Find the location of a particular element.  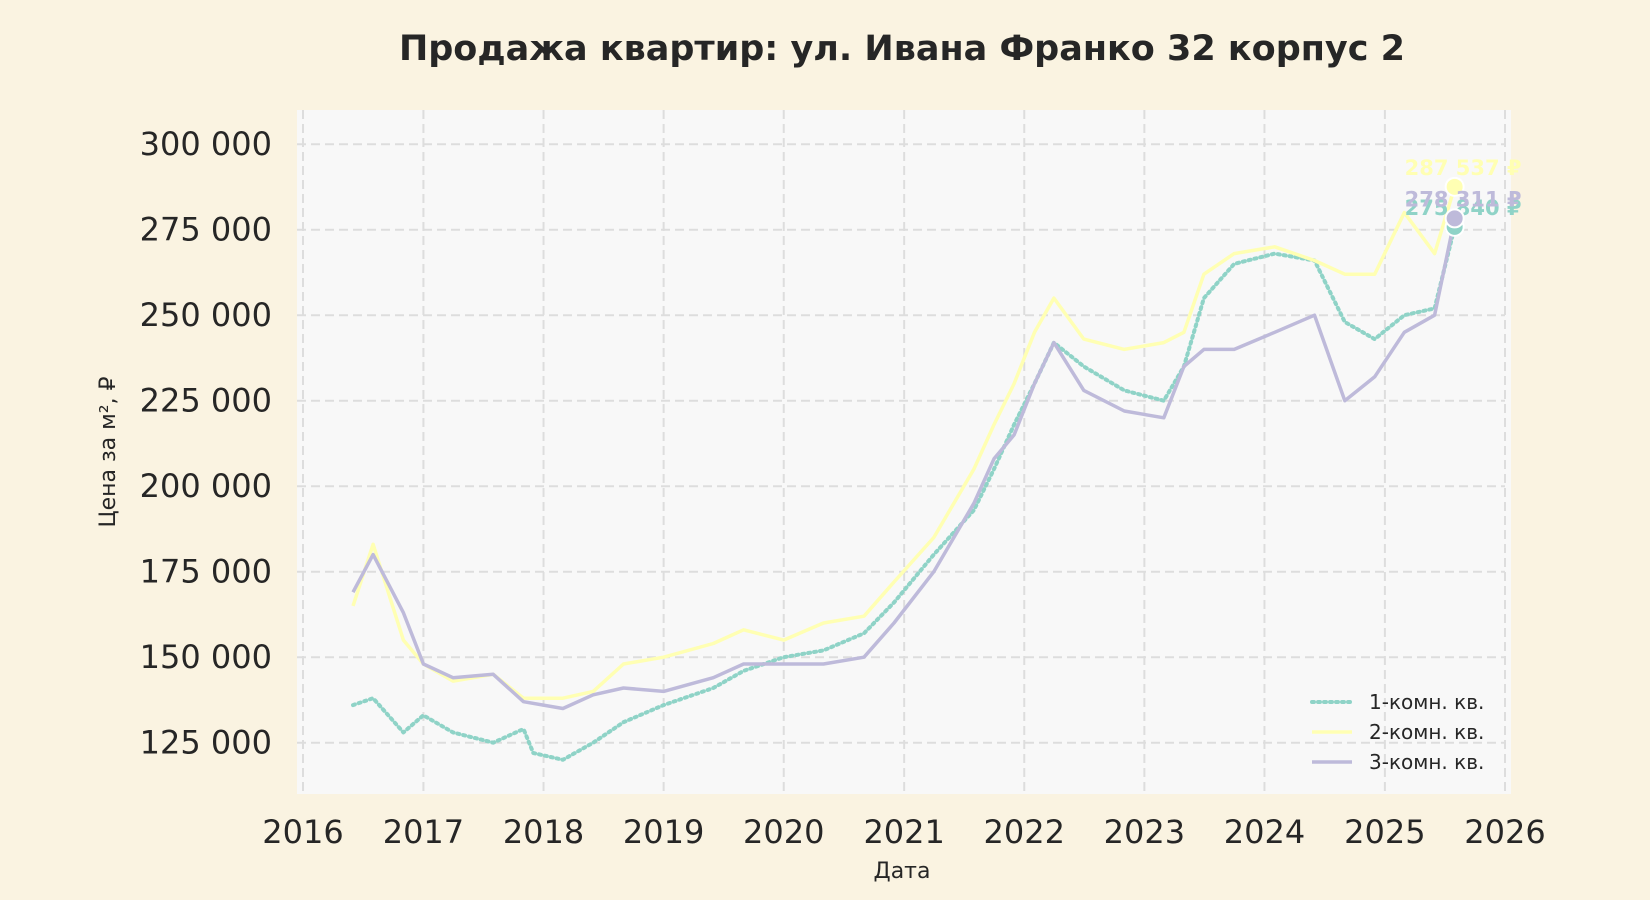

end-labels: 275 840 ₽287 537 ₽278 311 ₽ is located at coordinates (1463, 196).